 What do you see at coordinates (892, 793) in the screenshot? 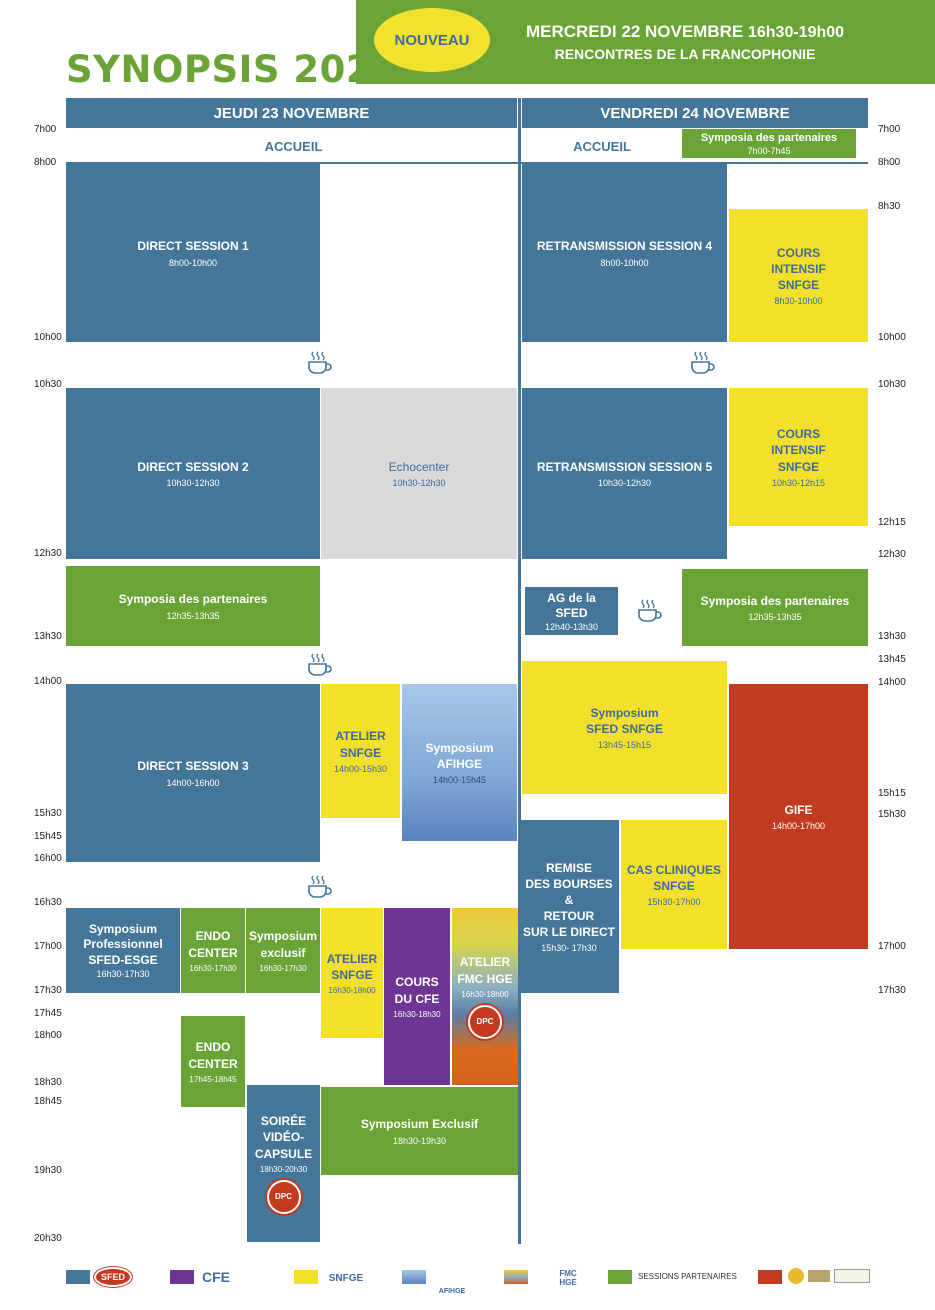
I see `time-label: 15h15` at bounding box center [892, 793].